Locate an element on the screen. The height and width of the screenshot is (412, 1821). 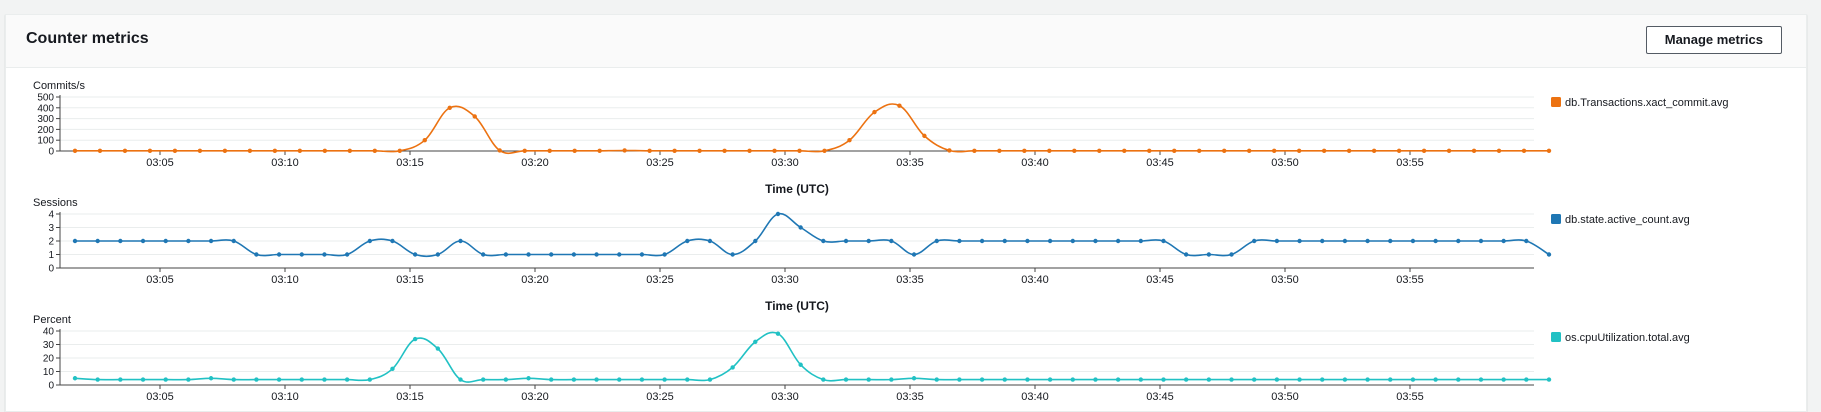
x-tick-label: 03:35 is located at coordinates (910, 163).